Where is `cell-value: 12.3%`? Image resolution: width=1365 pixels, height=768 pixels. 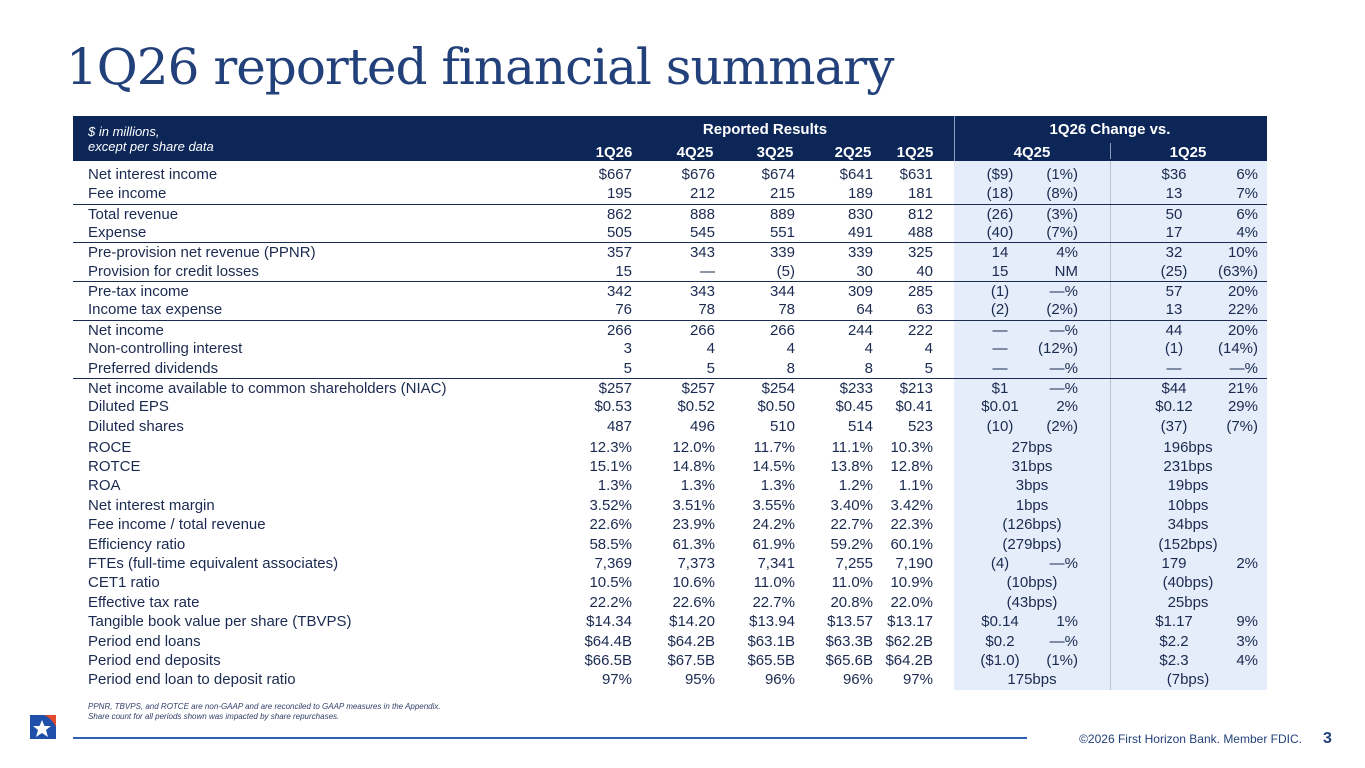 cell-value: 12.3% is located at coordinates (610, 447).